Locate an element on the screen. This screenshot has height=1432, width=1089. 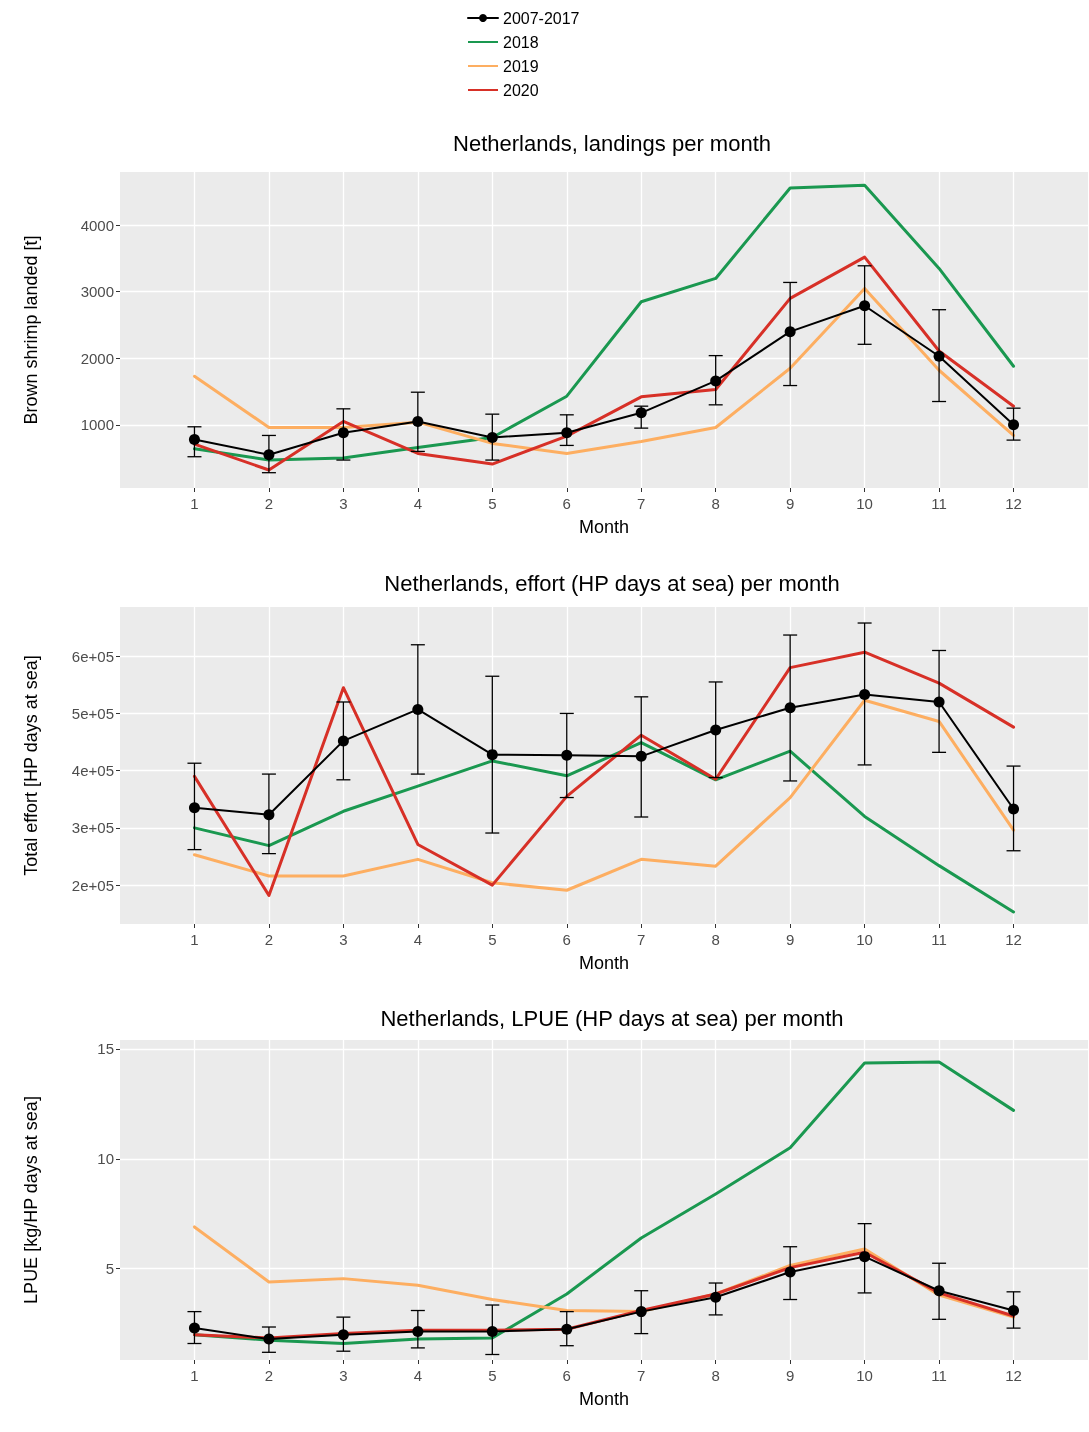
chart-title: Netherlands, landings per month is located at coordinates (612, 143).